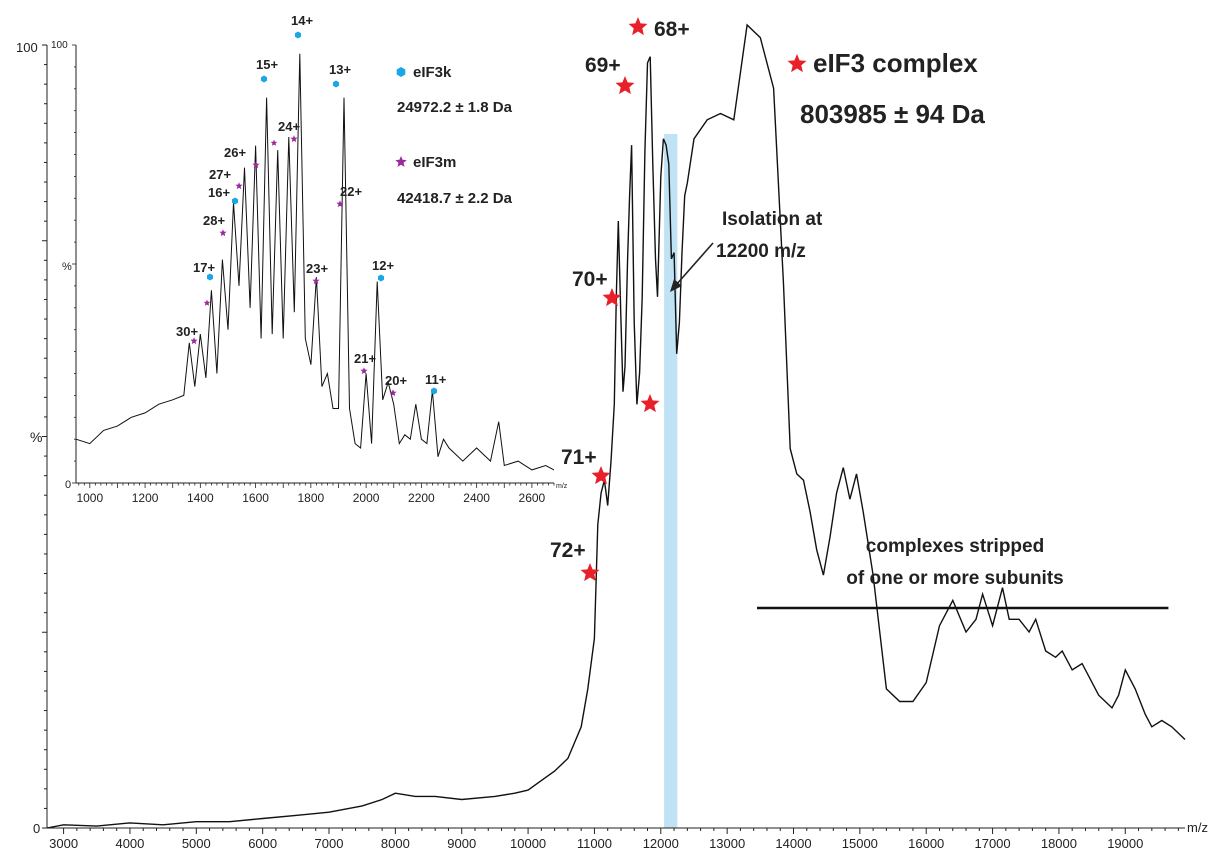 The image size is (1215, 855). What do you see at coordinates (366, 498) in the screenshot?
I see `inset-x-tick-label: 2000` at bounding box center [366, 498].